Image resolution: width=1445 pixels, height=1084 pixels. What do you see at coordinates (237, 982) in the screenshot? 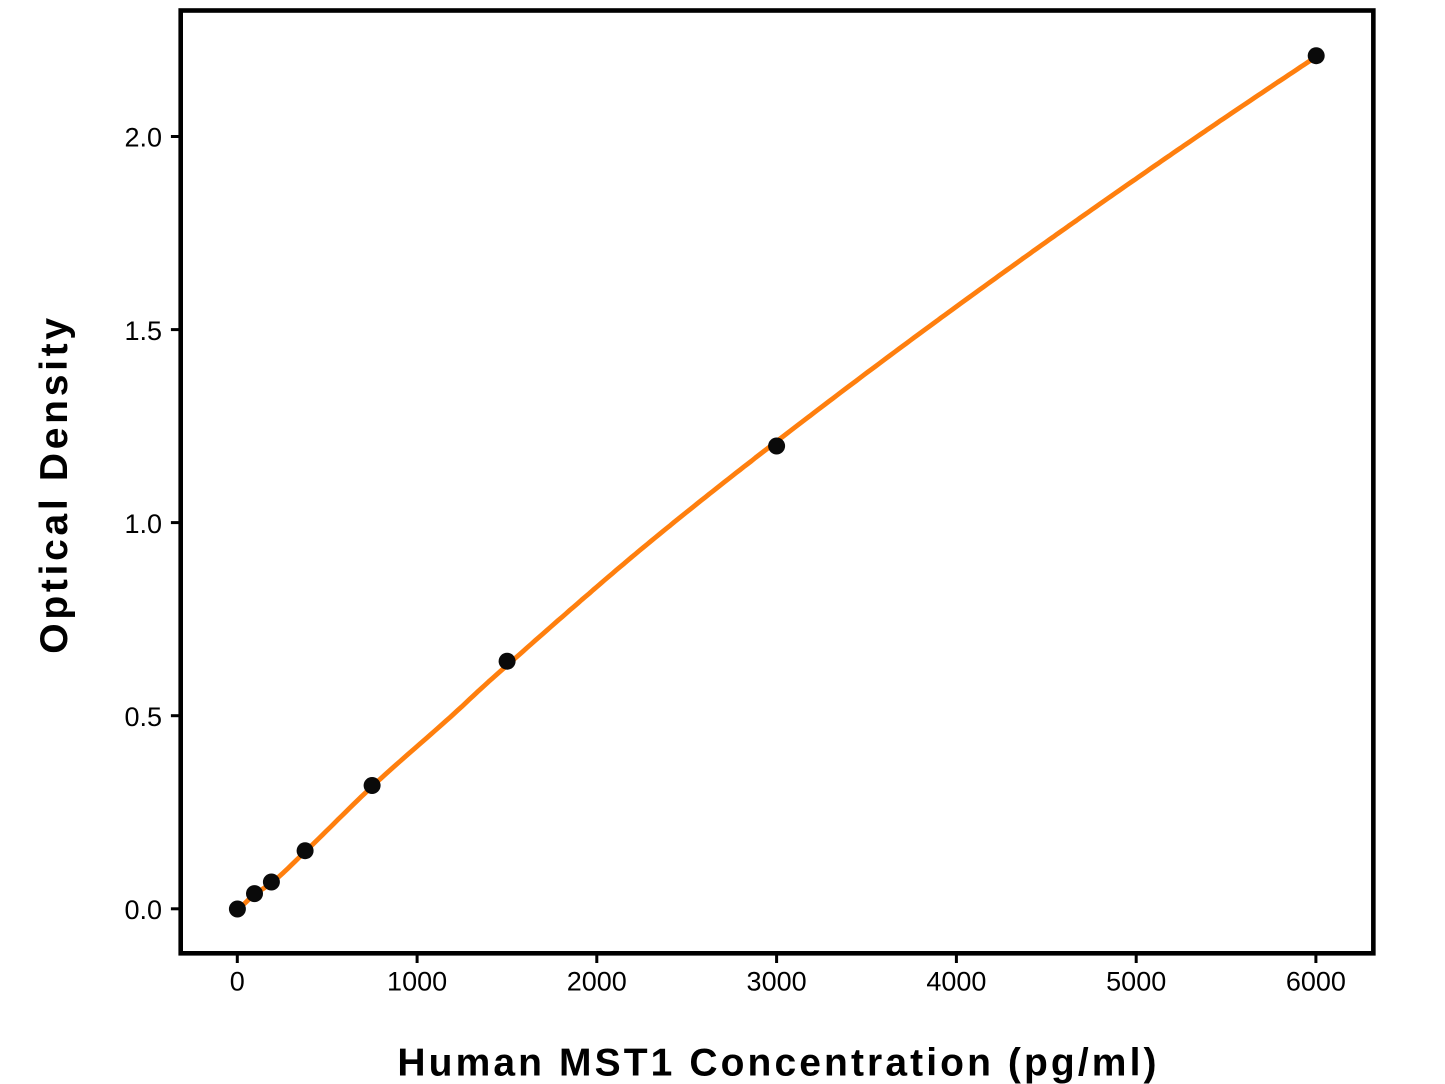
I see `svg-text: 0` at bounding box center [237, 982].